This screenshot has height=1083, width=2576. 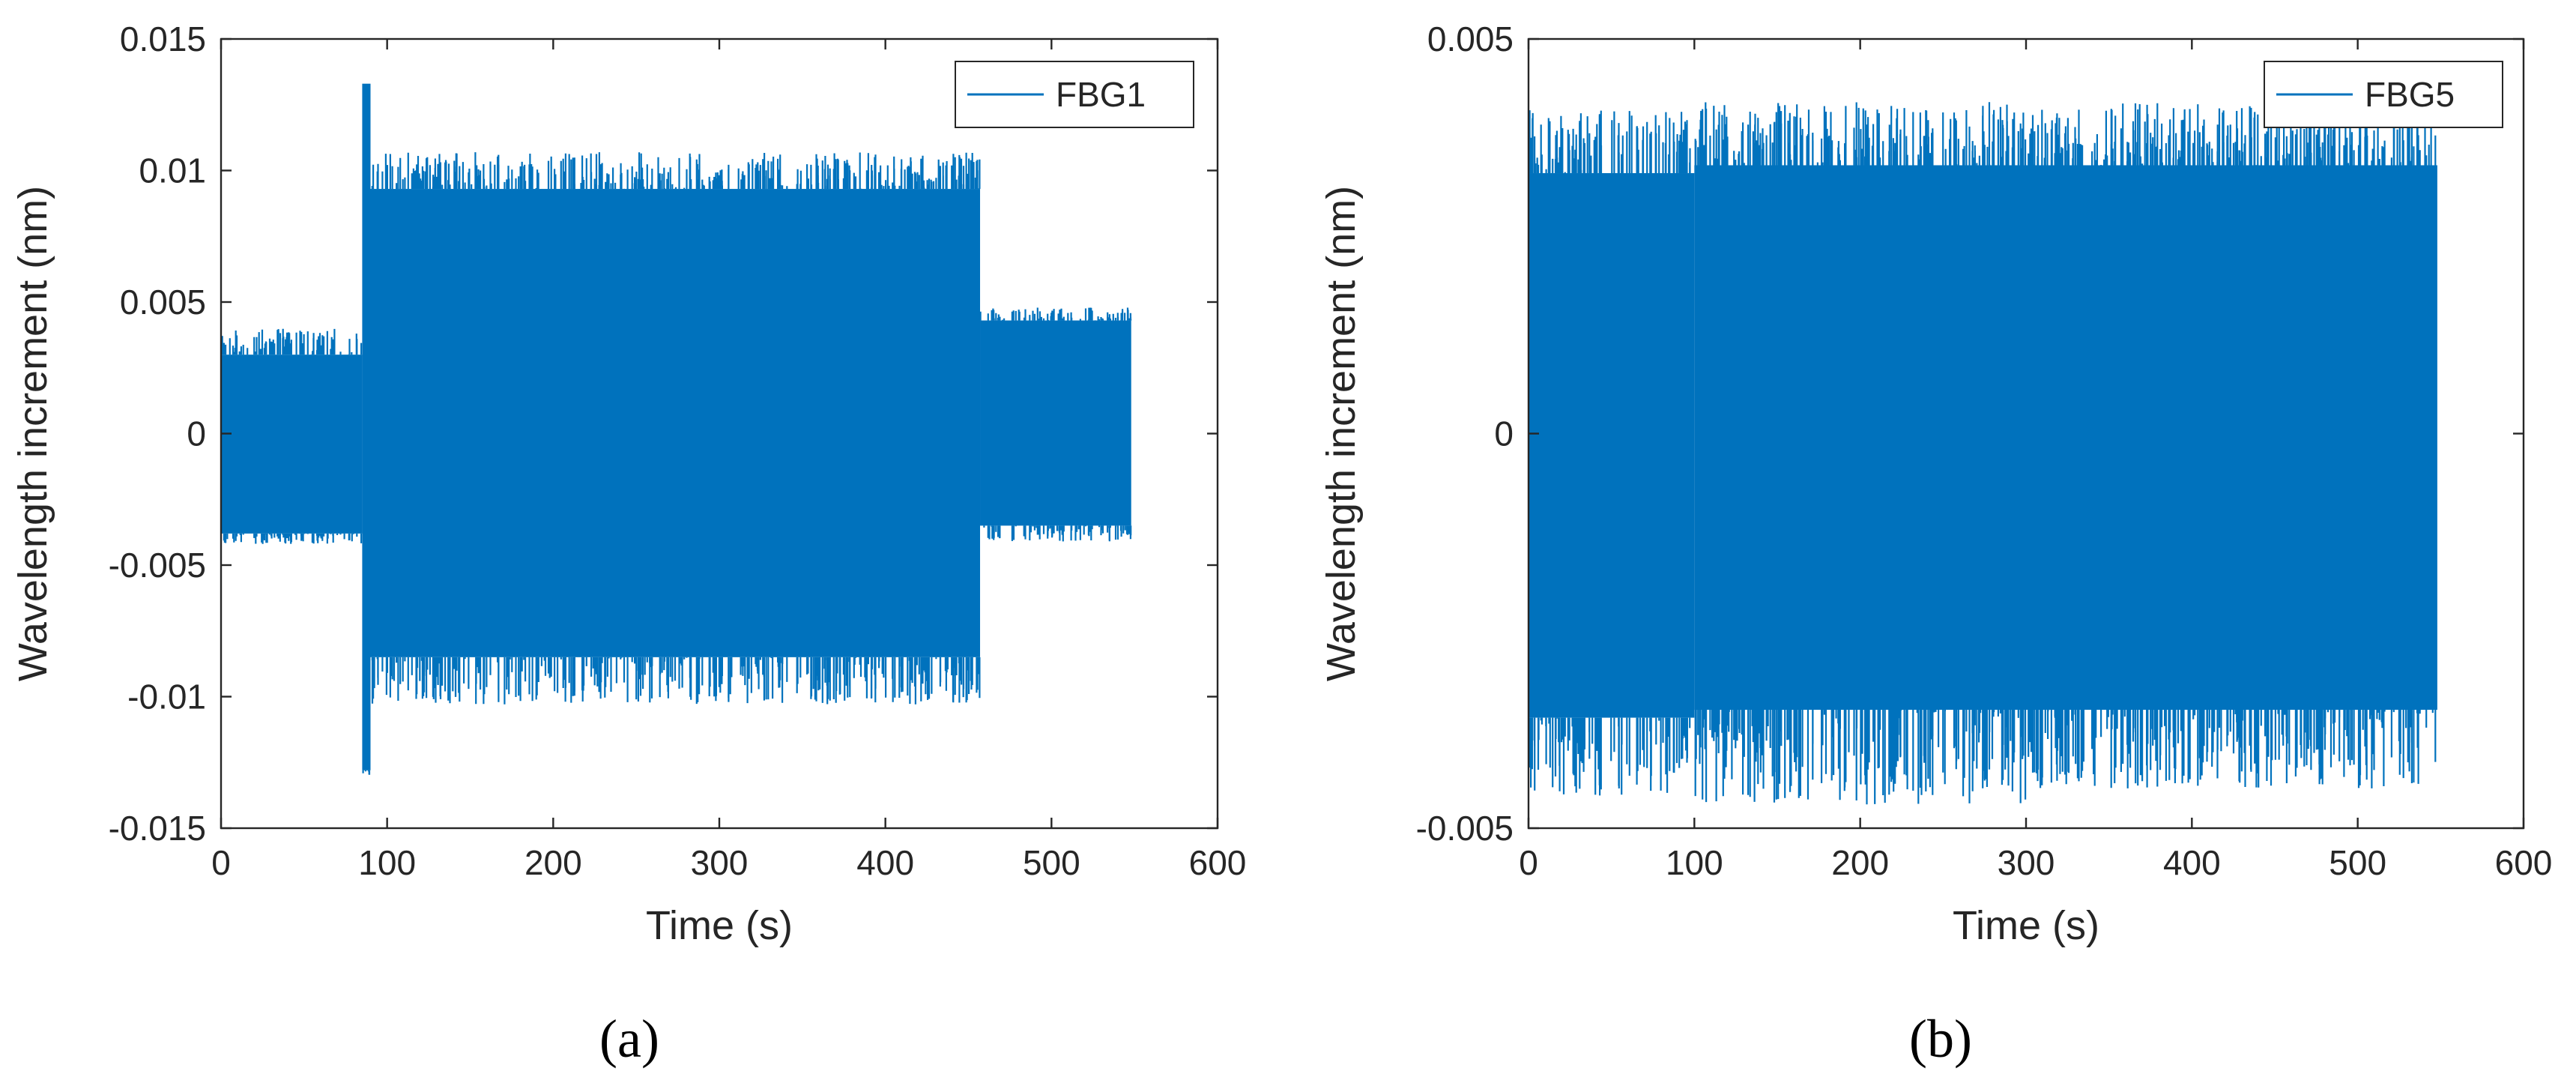 I want to click on legend-label: FBG5, so click(x=2410, y=94).